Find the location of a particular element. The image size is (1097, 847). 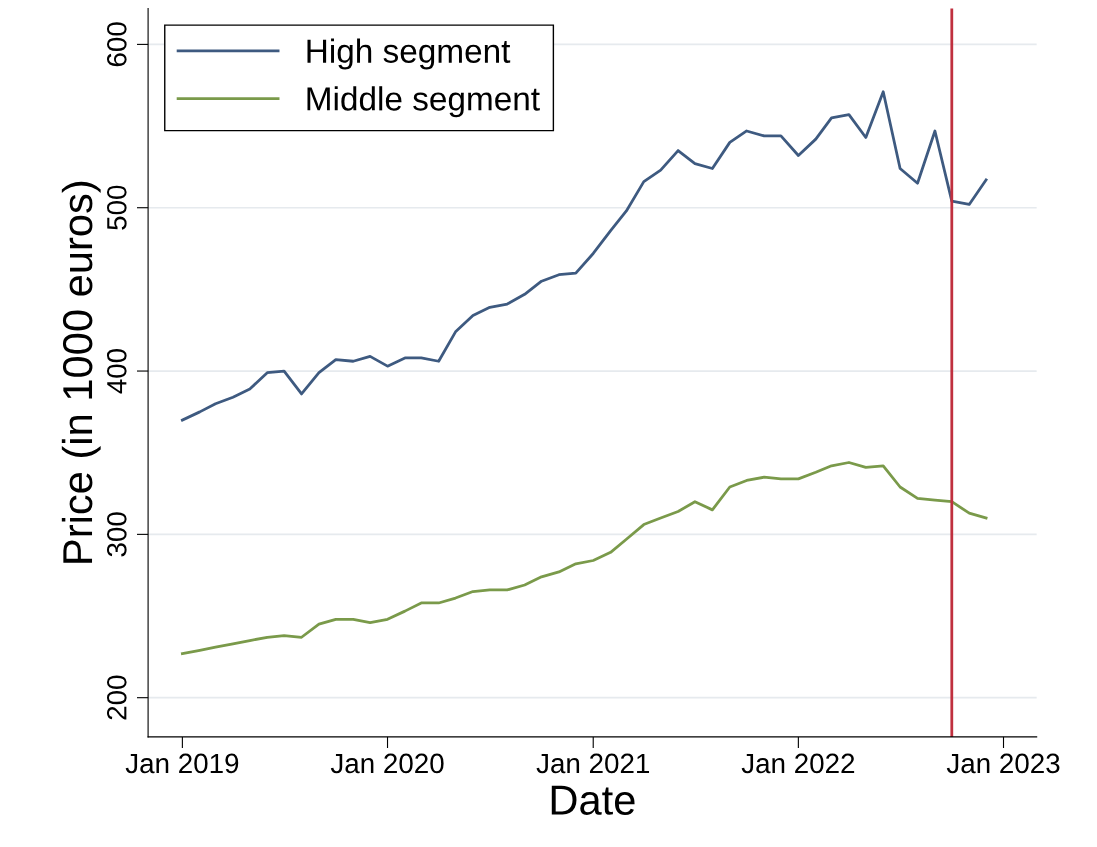

y-tick-label: 600 is located at coordinates (116, 44).